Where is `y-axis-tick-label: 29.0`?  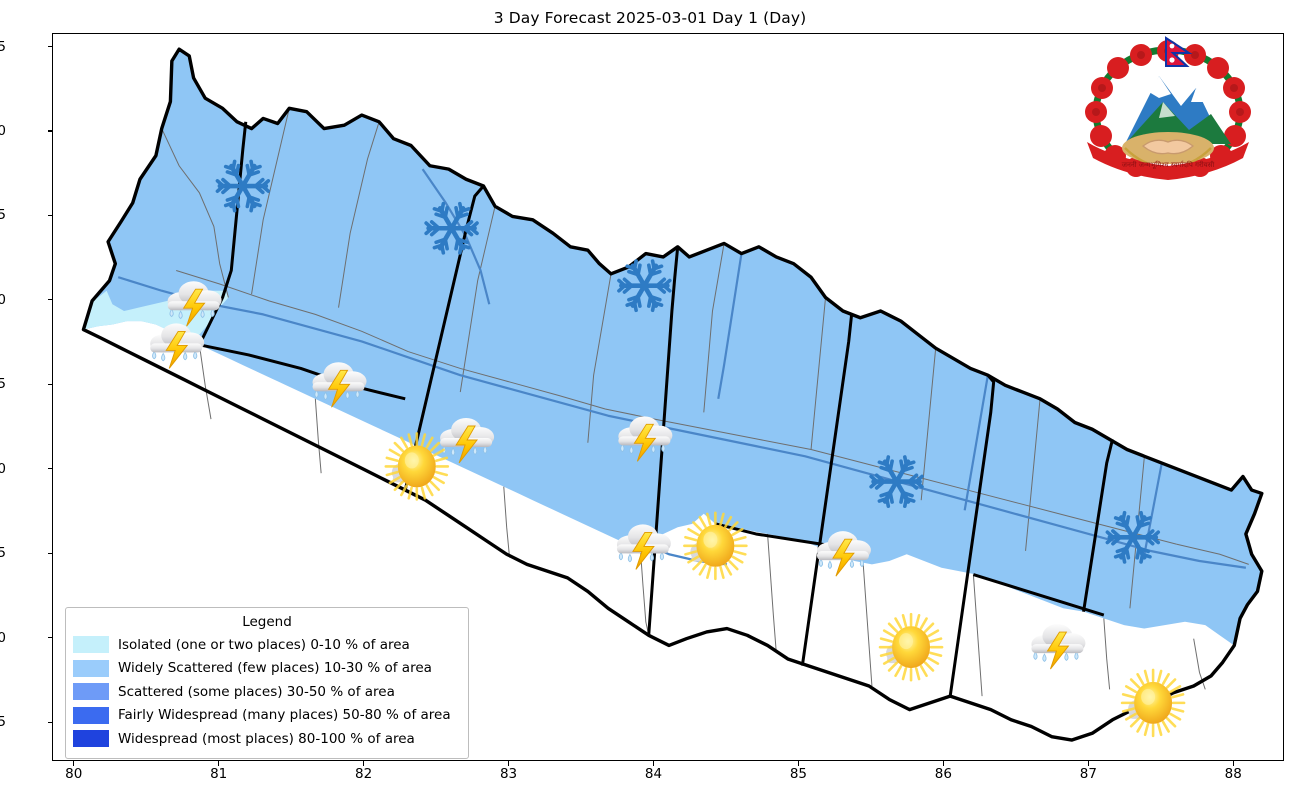
y-axis-tick-label: 29.0 is located at coordinates (3, 299).